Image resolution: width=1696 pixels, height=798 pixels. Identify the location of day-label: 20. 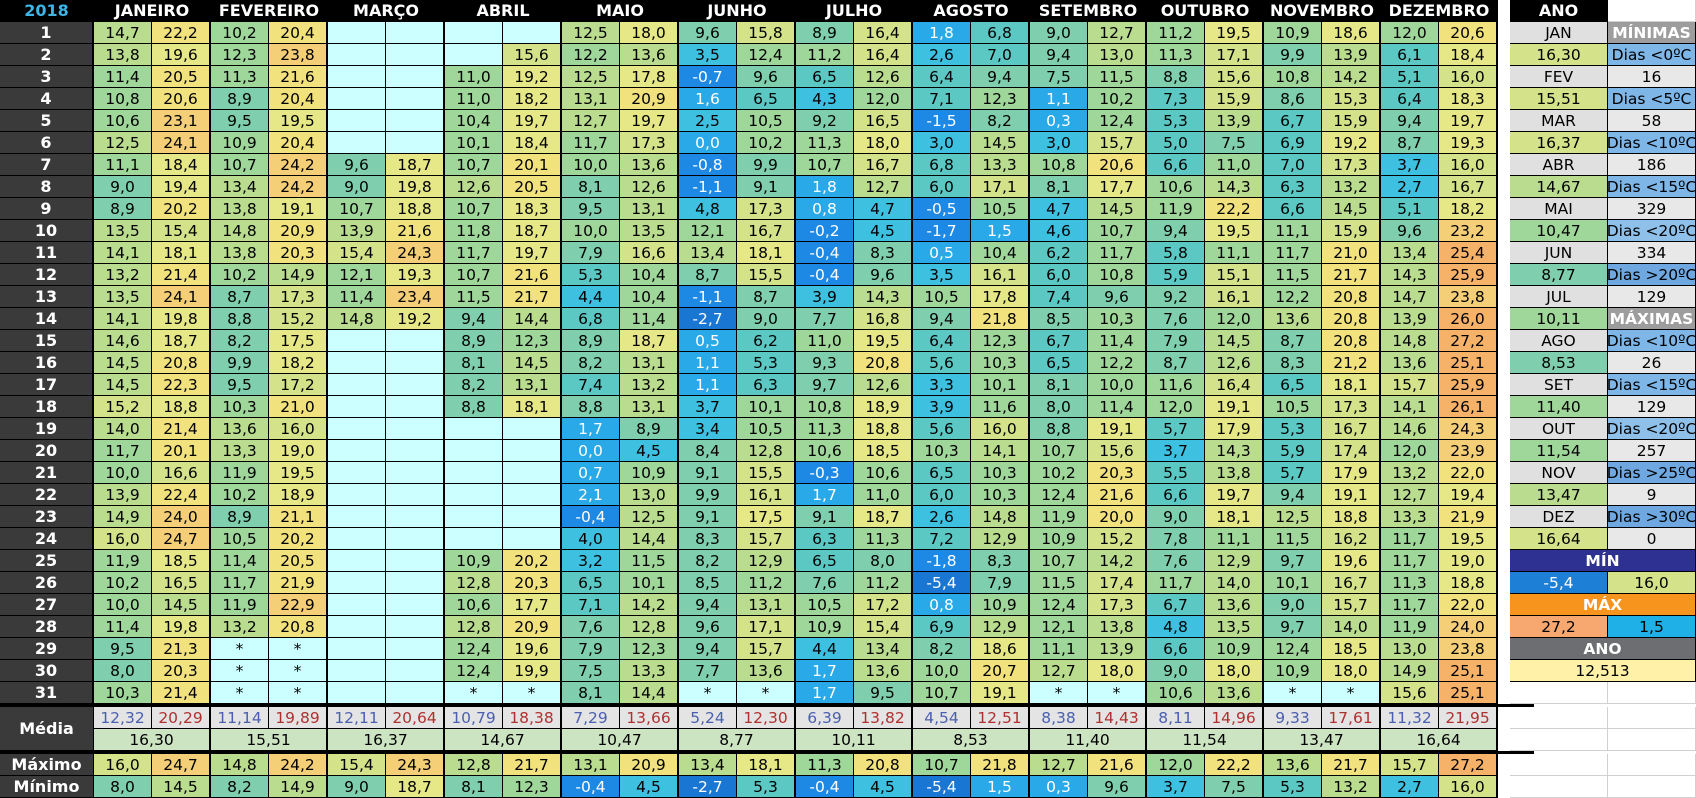
(47, 451).